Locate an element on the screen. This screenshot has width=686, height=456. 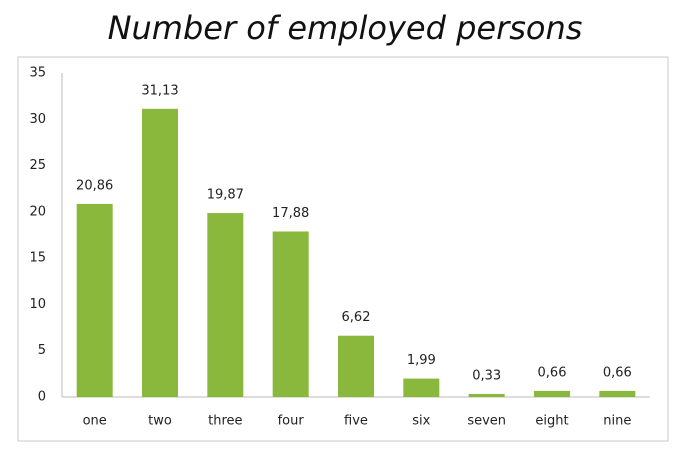
value-label: 19,87 is located at coordinates (225, 195).